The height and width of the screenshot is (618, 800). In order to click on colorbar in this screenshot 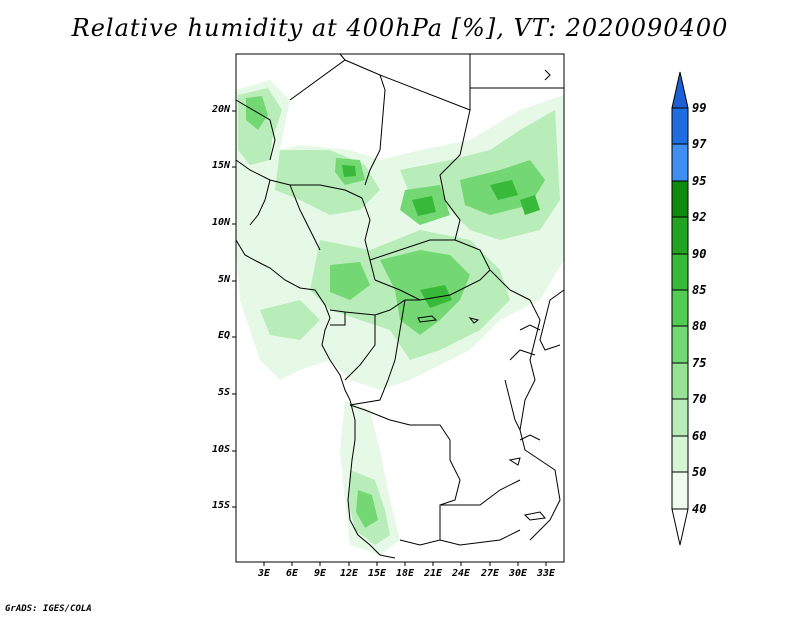, I will do `click(680, 308)`.